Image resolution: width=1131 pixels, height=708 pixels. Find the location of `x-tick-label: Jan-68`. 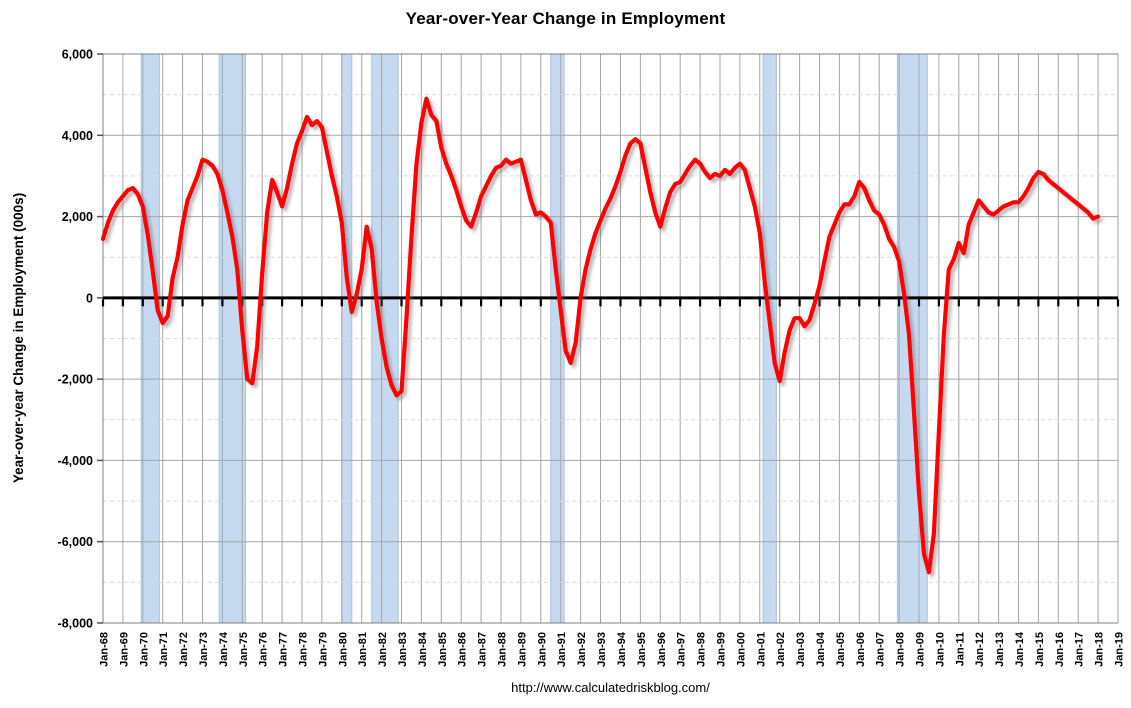

x-tick-label: Jan-68 is located at coordinates (105, 649).